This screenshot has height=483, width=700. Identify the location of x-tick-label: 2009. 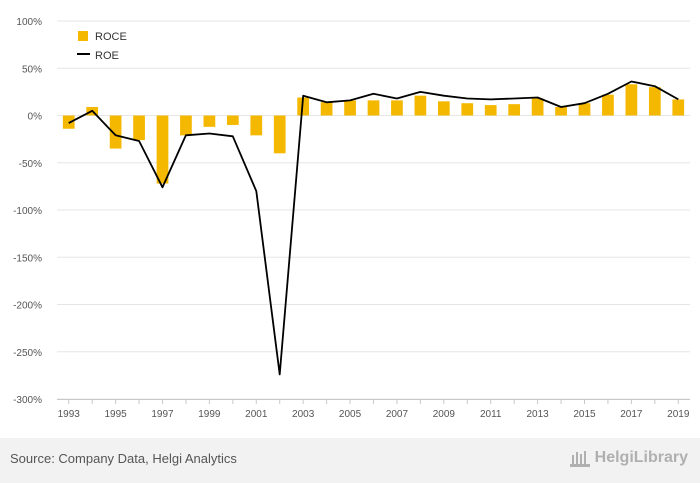
(444, 414).